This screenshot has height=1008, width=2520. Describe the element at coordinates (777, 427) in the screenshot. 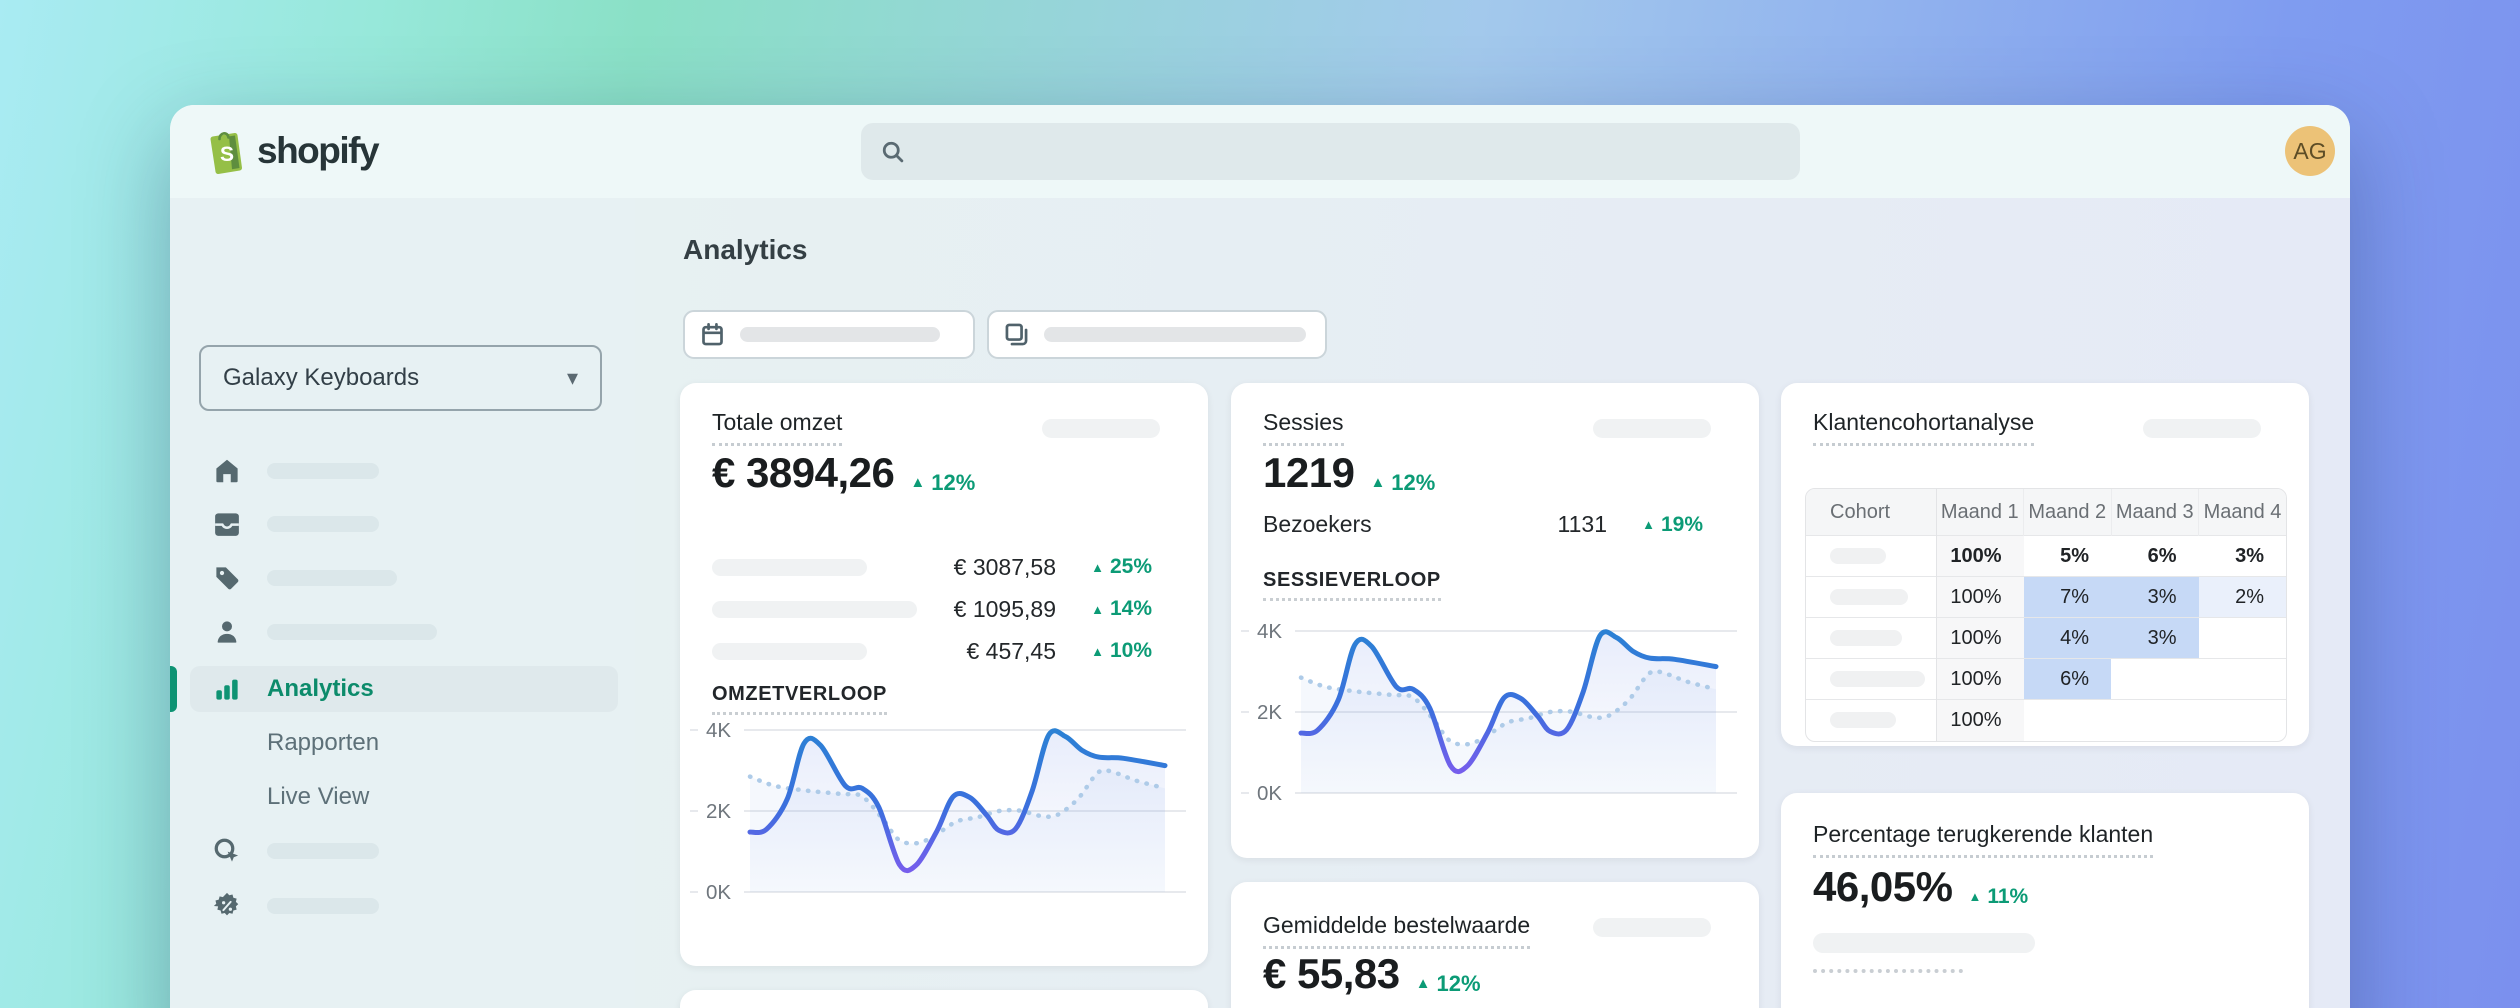

I see `card-title: Totale omzet` at that location.